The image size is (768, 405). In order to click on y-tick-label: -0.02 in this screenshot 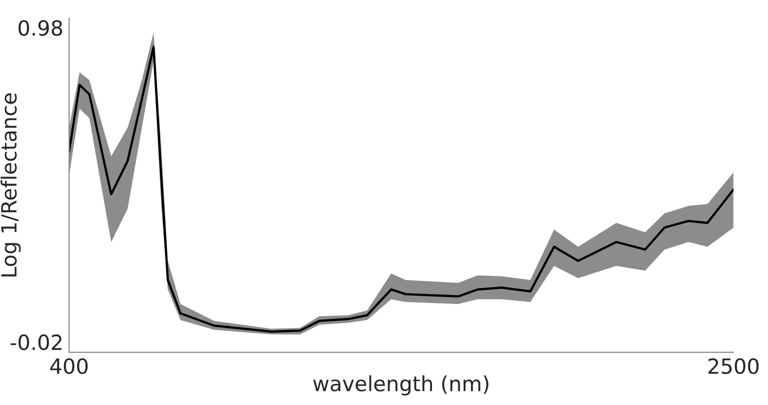, I will do `click(36, 342)`.